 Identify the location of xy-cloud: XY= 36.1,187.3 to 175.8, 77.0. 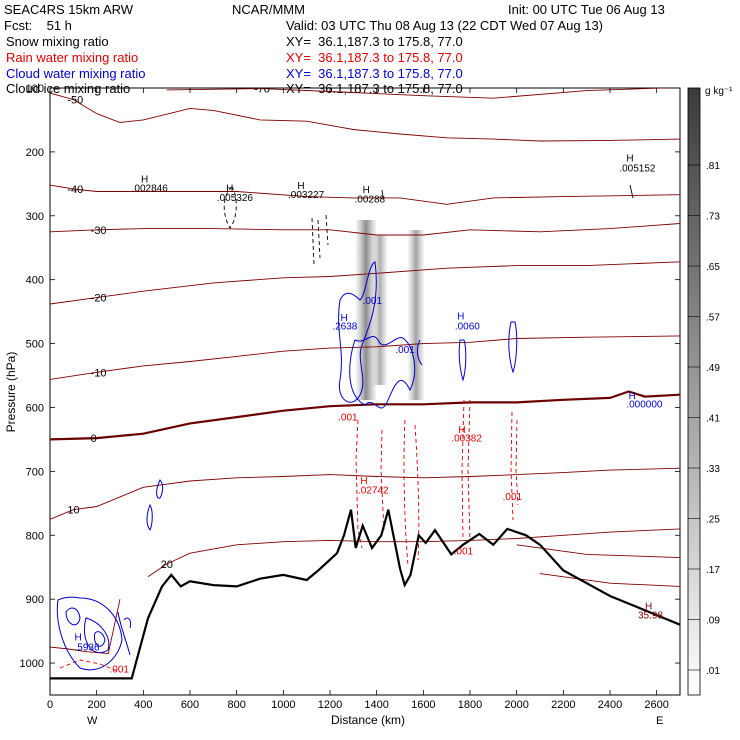
(374, 73).